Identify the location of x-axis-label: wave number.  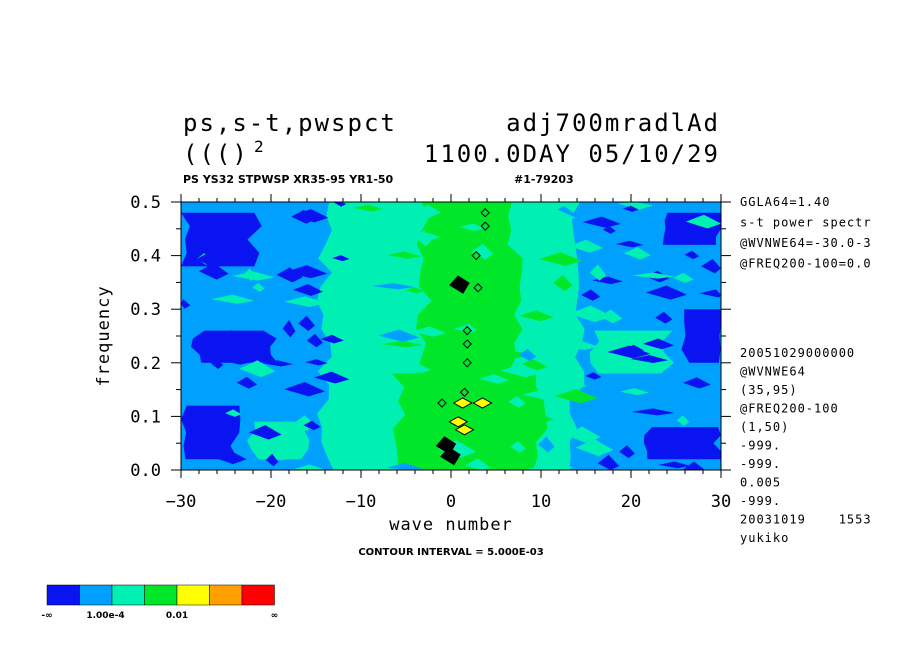
(451, 525).